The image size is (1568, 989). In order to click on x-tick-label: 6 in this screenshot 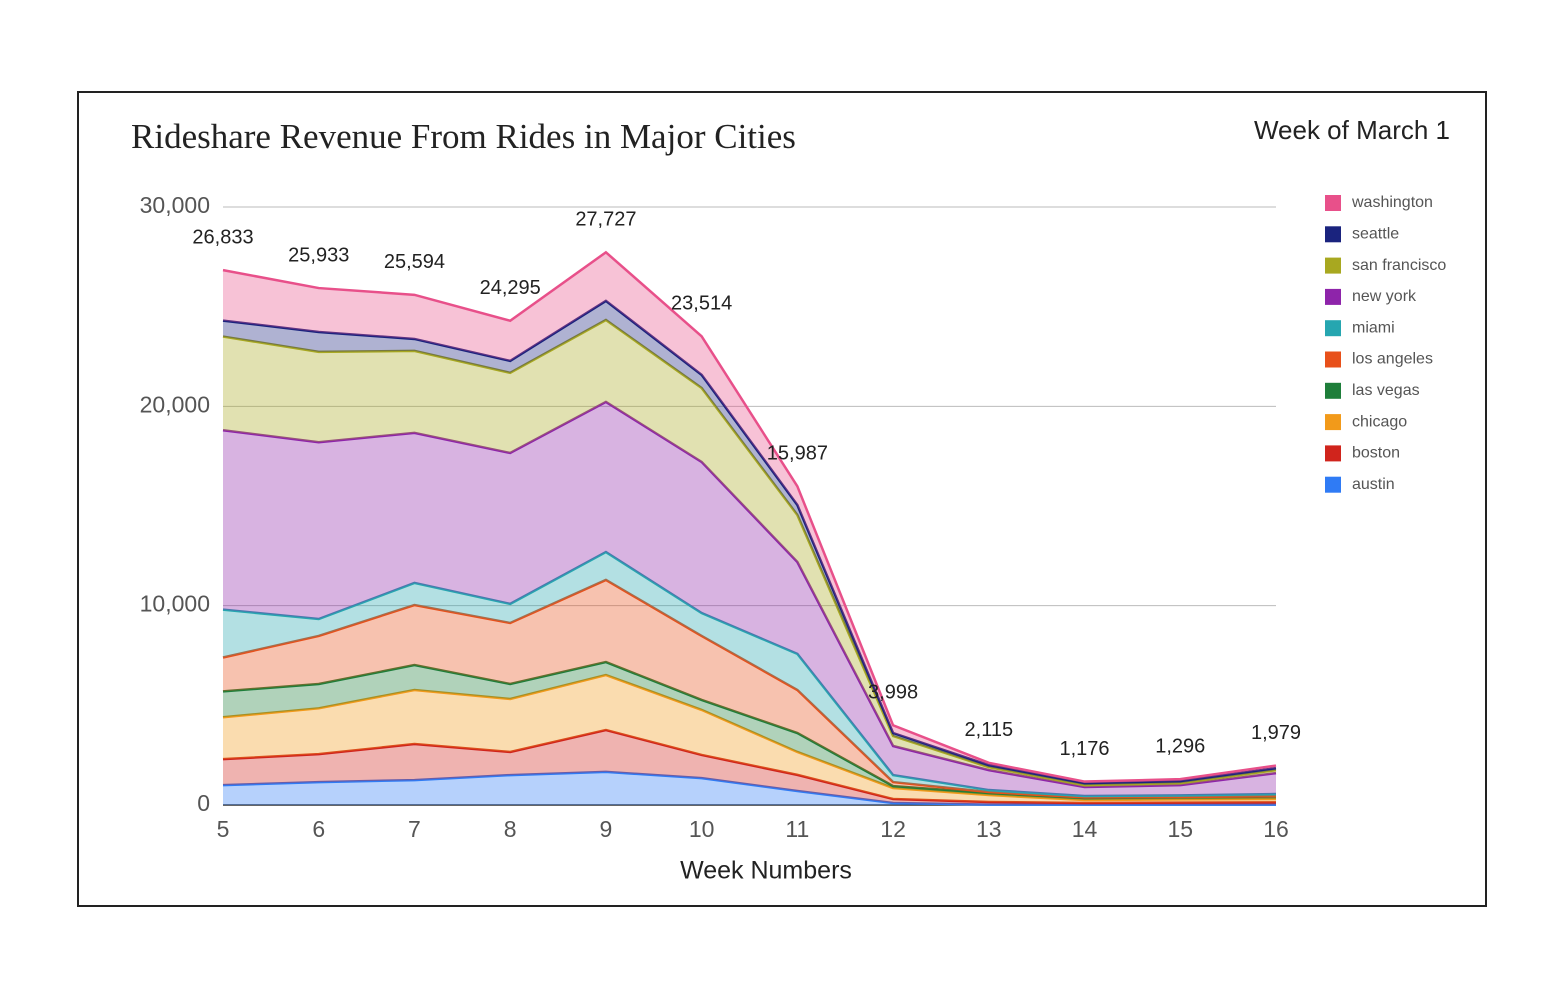, I will do `click(318, 829)`.